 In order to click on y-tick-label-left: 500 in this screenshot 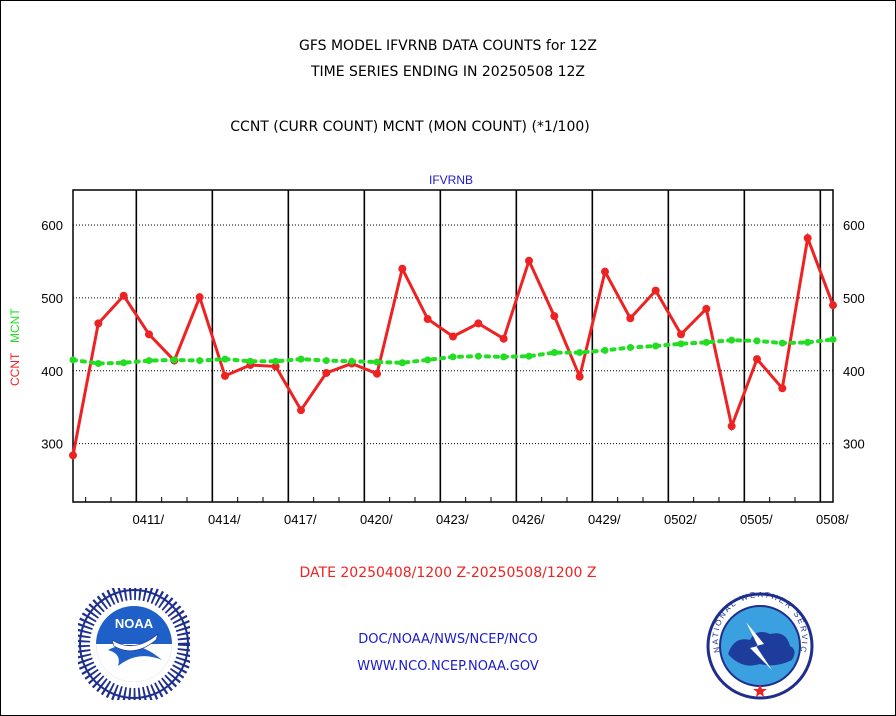, I will do `click(52, 298)`.